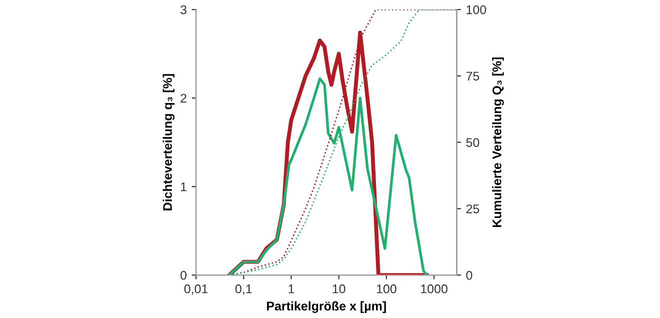 This screenshot has height=318, width=660. Describe the element at coordinates (434, 289) in the screenshot. I see `x-tick-label: 1000` at that location.